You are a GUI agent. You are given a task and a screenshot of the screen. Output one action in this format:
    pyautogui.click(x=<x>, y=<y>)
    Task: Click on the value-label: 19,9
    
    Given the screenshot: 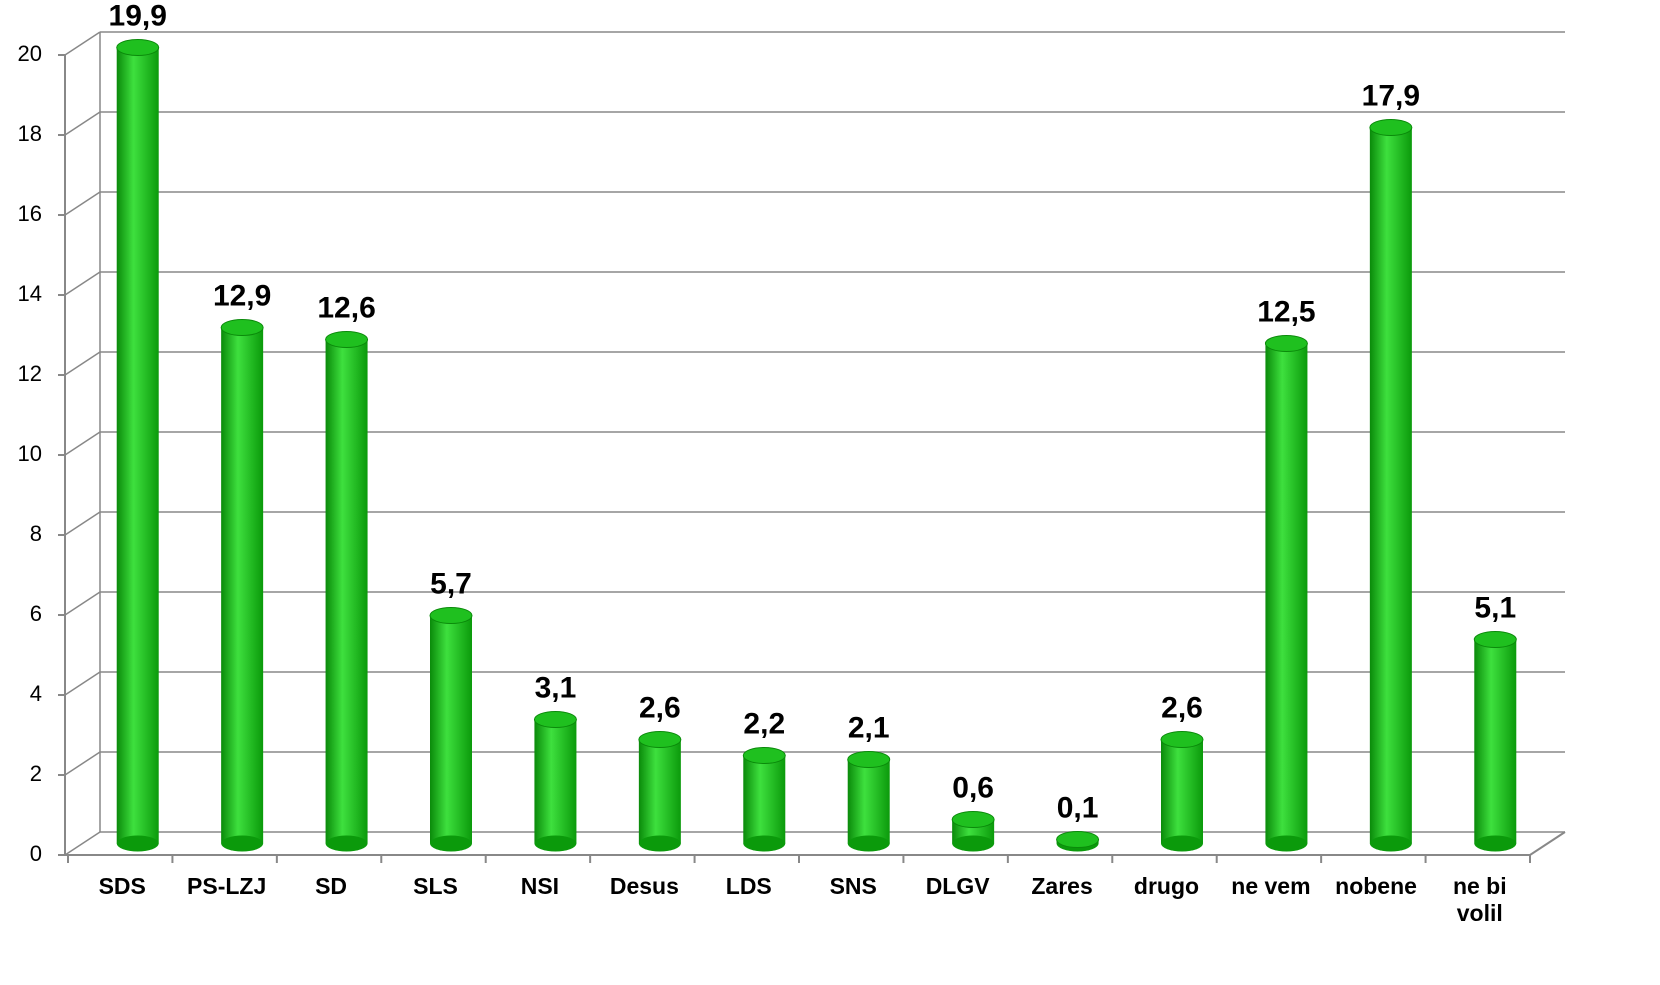 What is the action you would take?
    pyautogui.click(x=138, y=16)
    